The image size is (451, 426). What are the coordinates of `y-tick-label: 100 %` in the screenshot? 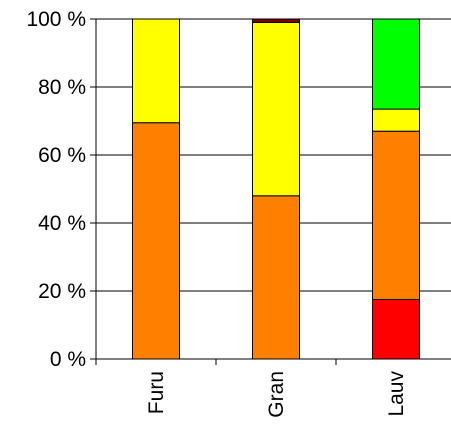 It's located at (56, 19).